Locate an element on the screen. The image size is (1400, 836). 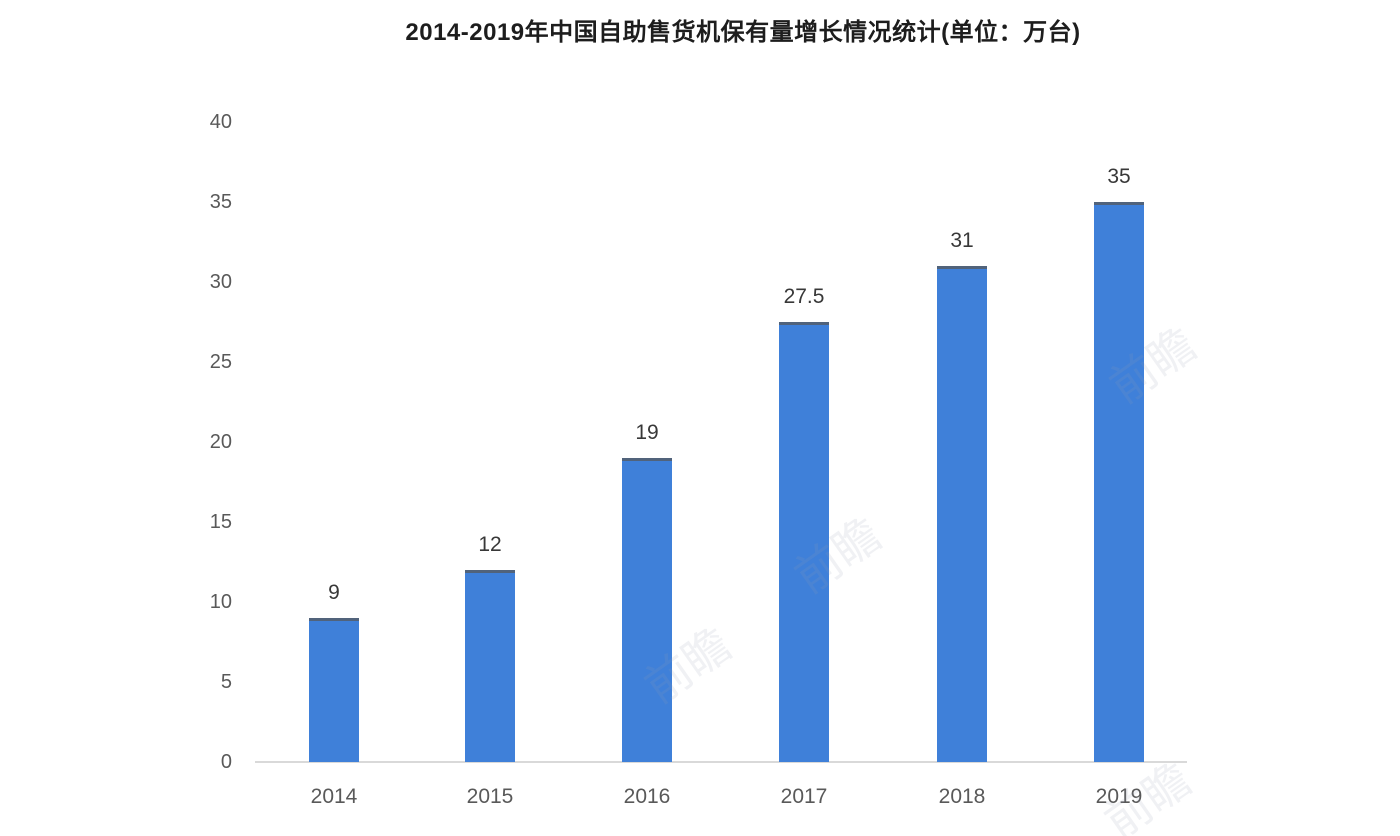
y-tick-label: 15 is located at coordinates (220, 522).